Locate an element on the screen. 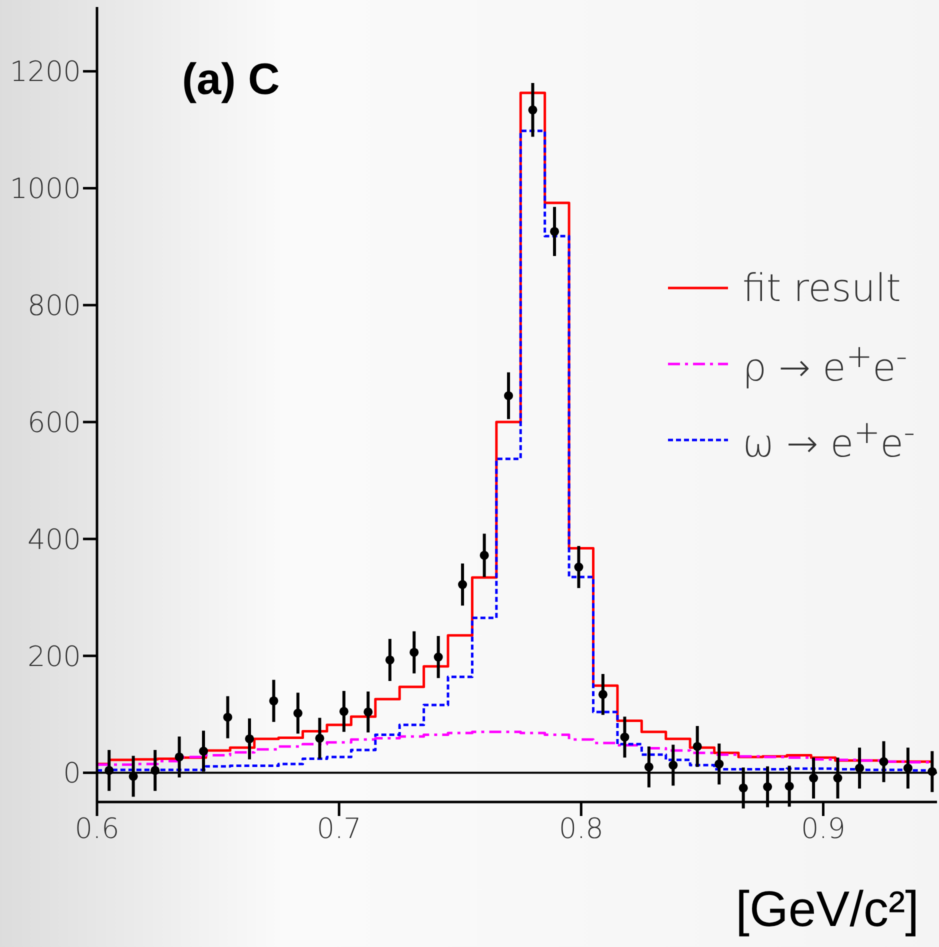  y-tick-label: 1000 is located at coordinates (45, 189).